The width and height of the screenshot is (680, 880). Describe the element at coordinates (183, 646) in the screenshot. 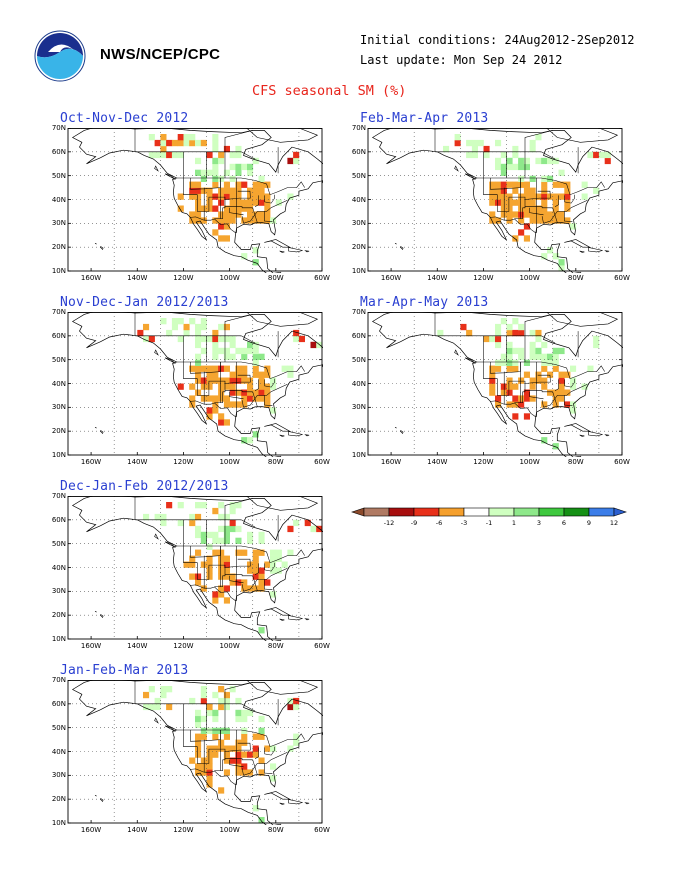

I see `lon-tick-label: 120W` at that location.